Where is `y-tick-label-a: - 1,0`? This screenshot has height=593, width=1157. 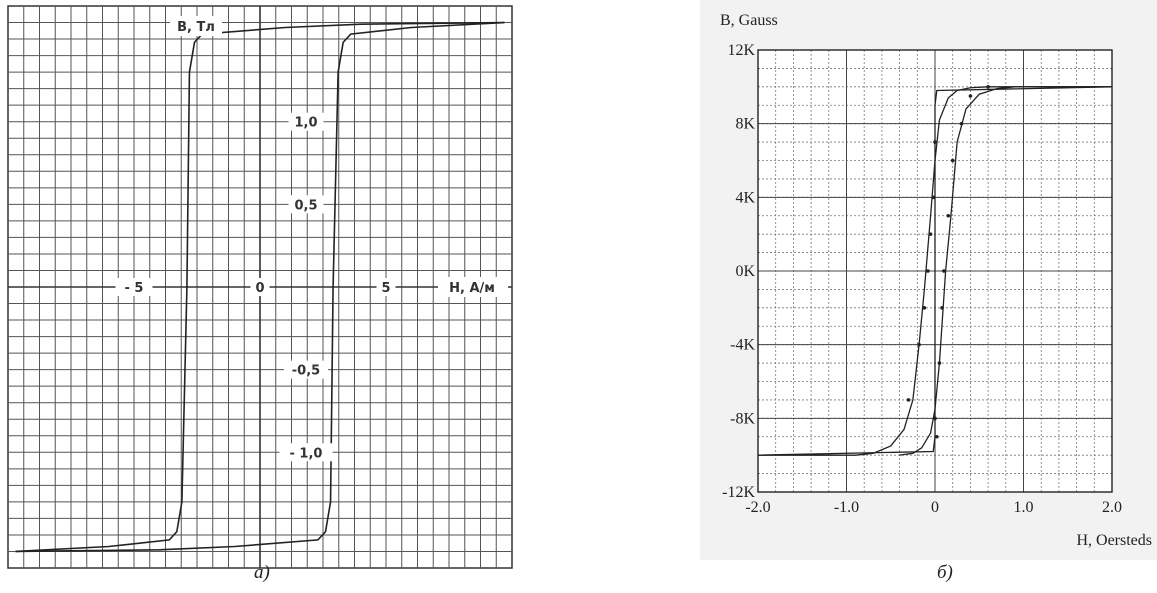 y-tick-label-a: - 1,0 is located at coordinates (306, 453).